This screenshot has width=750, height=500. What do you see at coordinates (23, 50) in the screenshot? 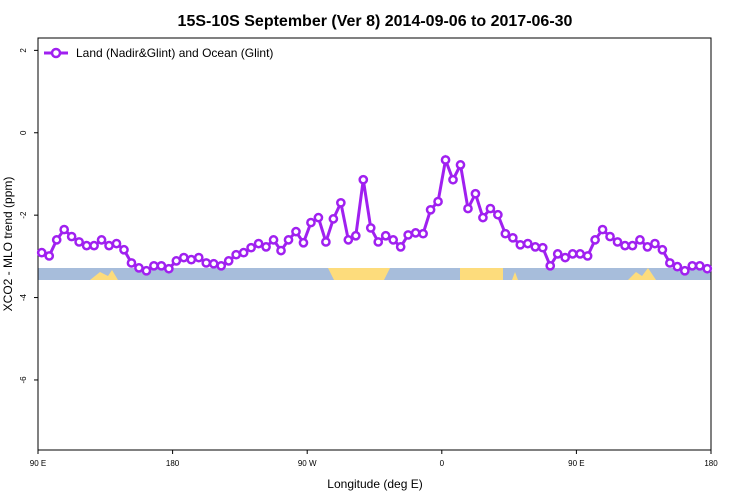
I see `y-tick-label: 2` at bounding box center [23, 50].